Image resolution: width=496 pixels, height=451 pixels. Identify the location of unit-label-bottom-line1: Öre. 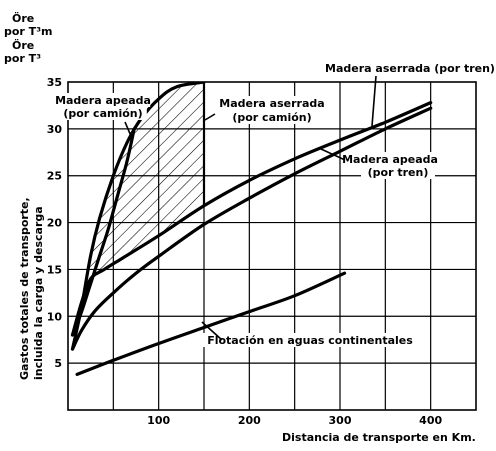
(23, 45).